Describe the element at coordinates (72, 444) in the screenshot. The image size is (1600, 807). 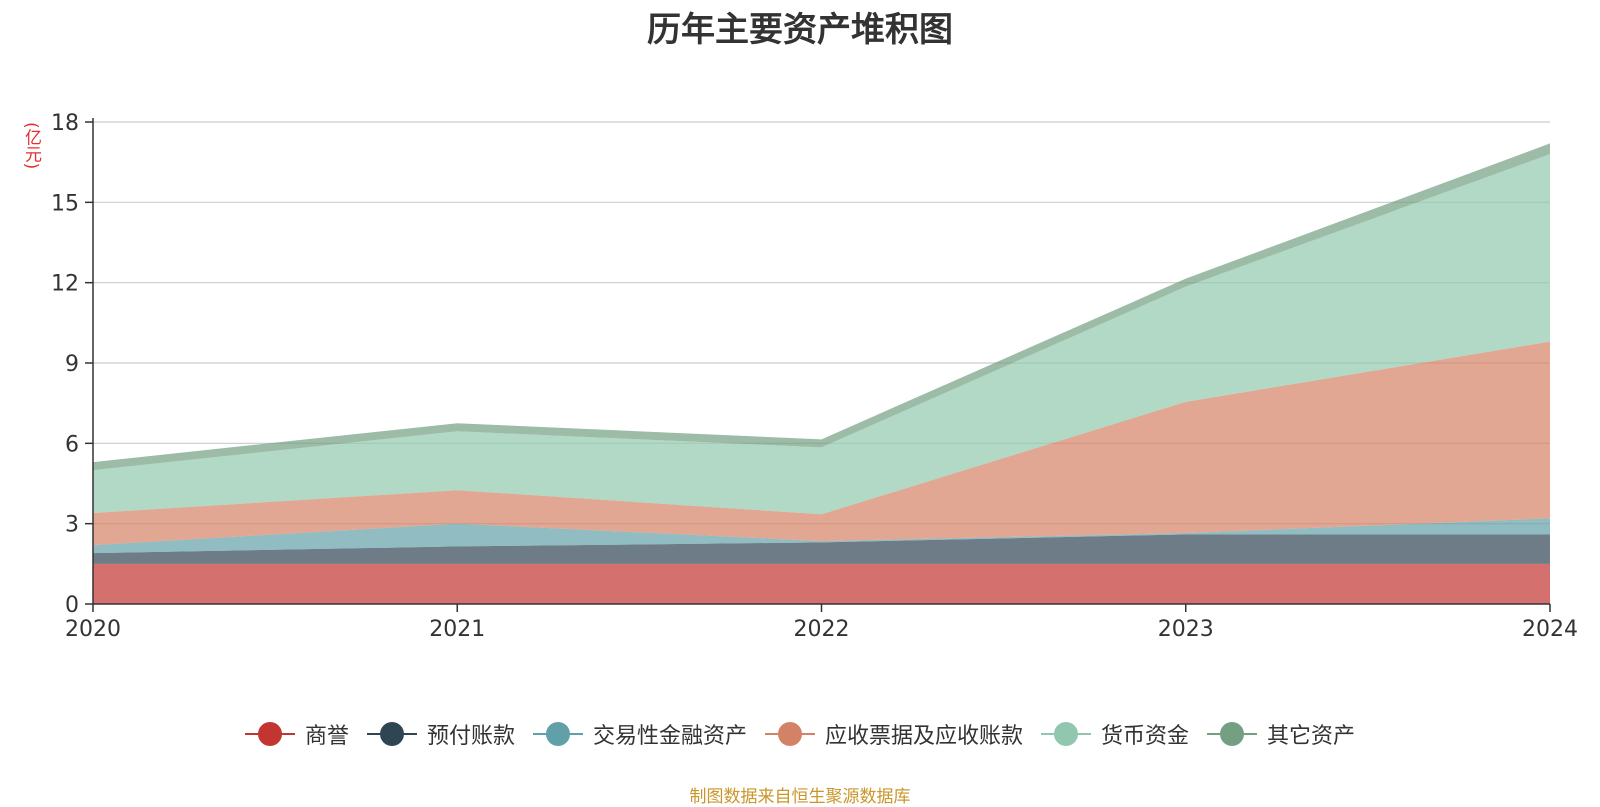
I see `y-tick-label: 6` at that location.